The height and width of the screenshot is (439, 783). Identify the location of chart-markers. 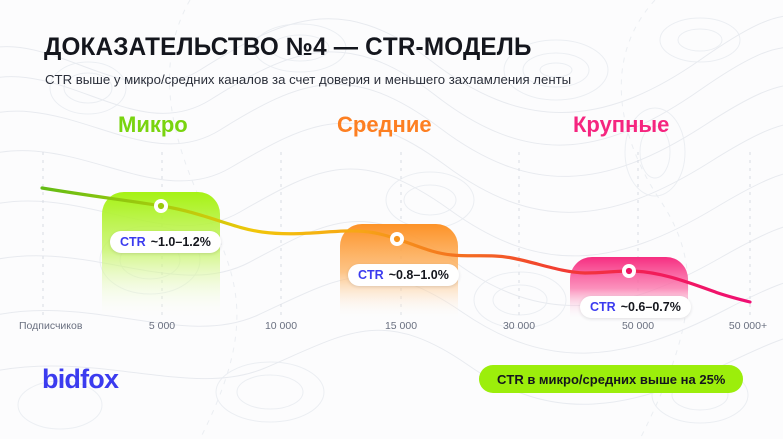
(395, 238).